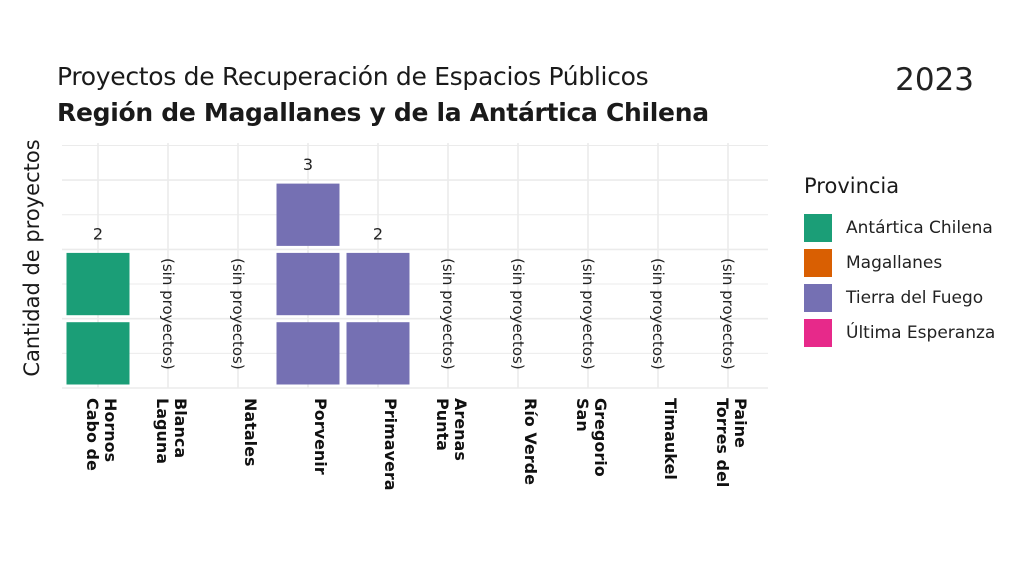  Describe the element at coordinates (390, 444) in the screenshot. I see `x-tick-label: Primavera` at that location.